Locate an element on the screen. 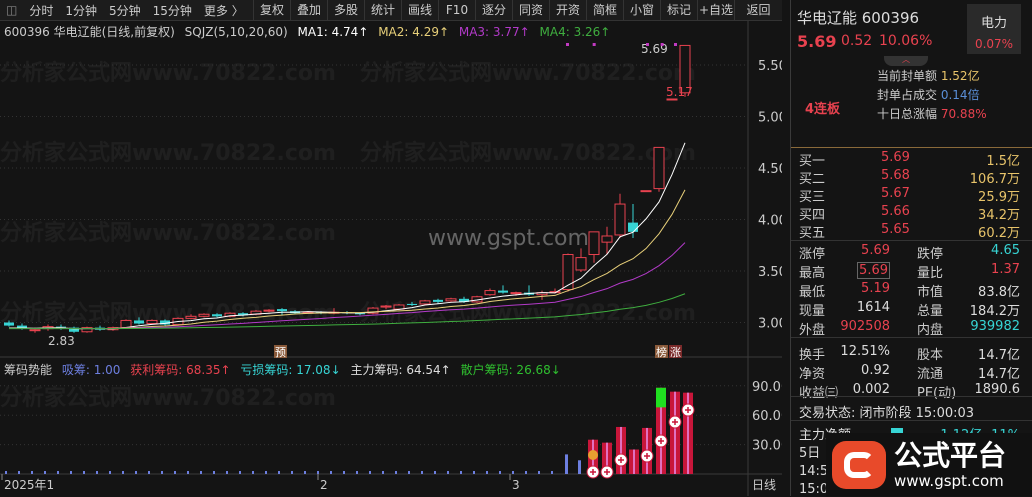 This screenshot has height=497, width=1032. ma4-line is located at coordinates (347, 311).